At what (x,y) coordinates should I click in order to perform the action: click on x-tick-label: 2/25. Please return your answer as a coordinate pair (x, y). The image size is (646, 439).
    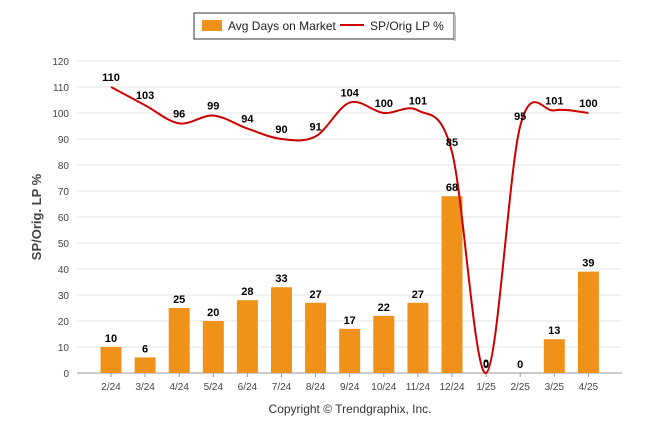
    Looking at the image, I should click on (520, 387).